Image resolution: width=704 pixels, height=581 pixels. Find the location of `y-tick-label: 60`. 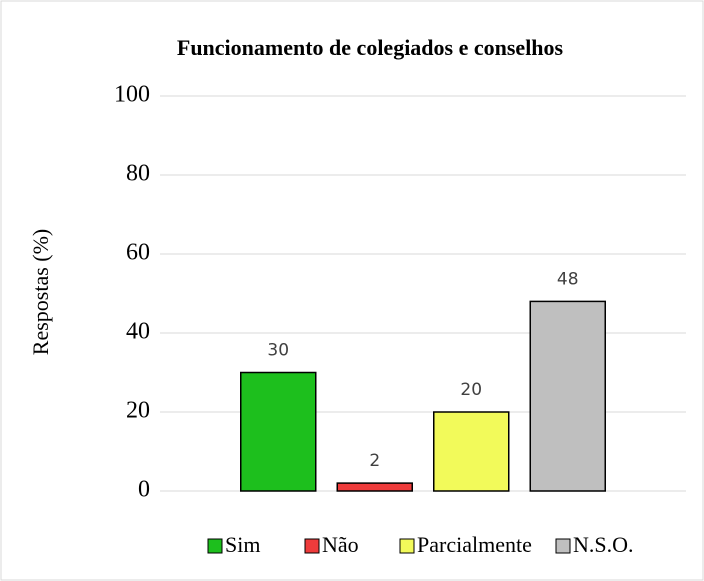

y-tick-label: 60 is located at coordinates (138, 253).